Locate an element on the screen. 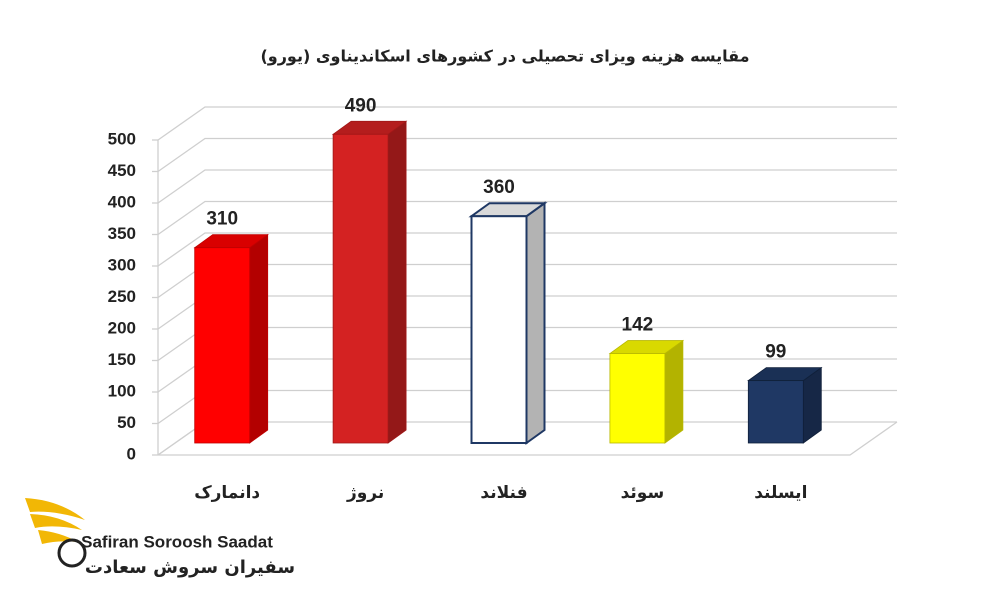 This screenshot has width=1000, height=600. value-label: 99 is located at coordinates (775, 352).